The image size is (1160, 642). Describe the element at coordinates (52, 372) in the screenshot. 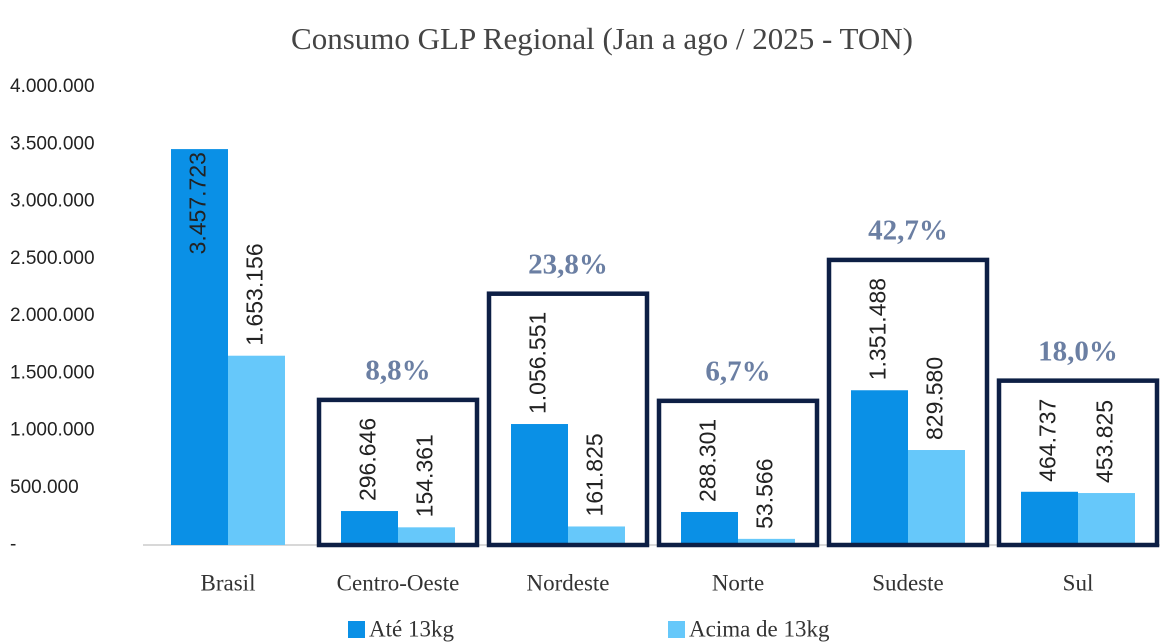

I see `y-tick-label: 1.500.000` at that location.